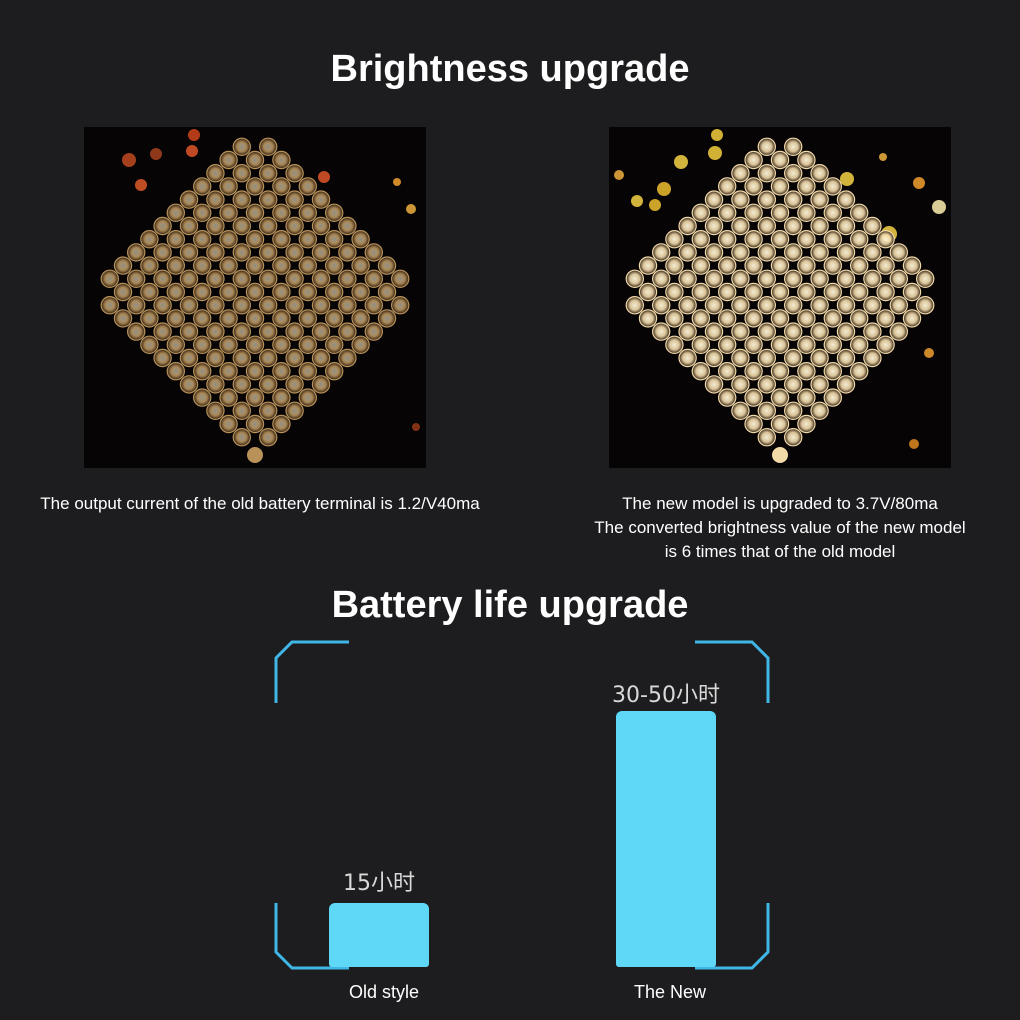 The image size is (1020, 1020). I want to click on old-battery-label: Old style, so click(384, 992).